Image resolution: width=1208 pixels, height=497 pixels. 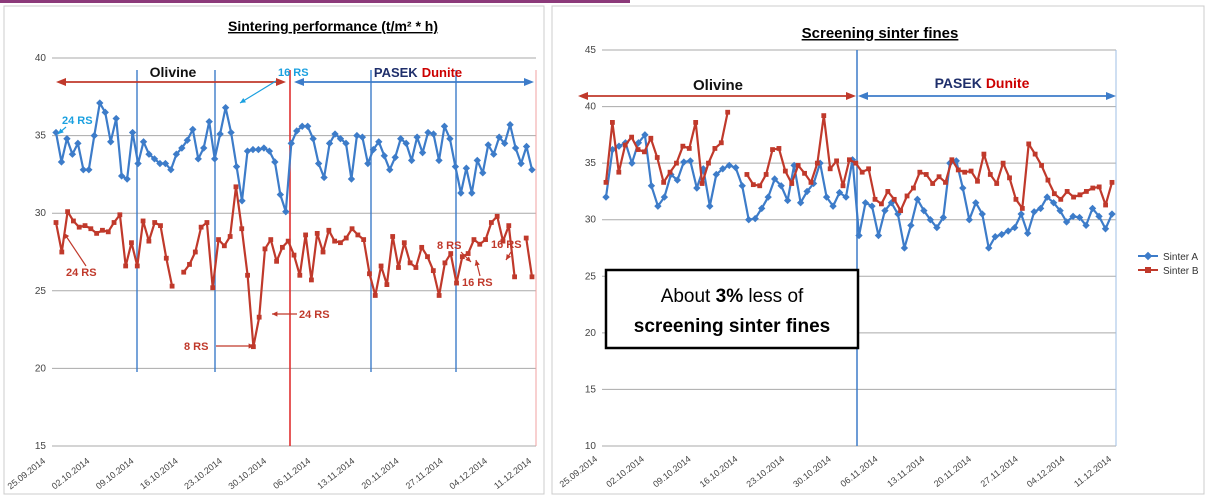 I want to click on left-olivine-arrowhead-left, so click(x=61, y=82).